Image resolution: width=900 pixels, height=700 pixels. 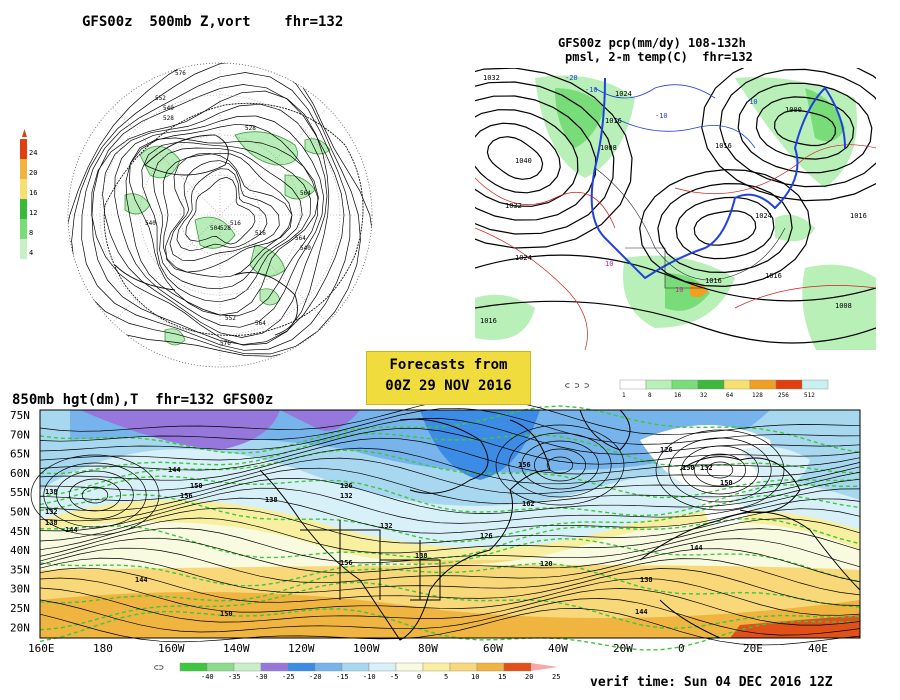 What do you see at coordinates (225, 343) in the screenshot?
I see `contour-label: 576` at bounding box center [225, 343].